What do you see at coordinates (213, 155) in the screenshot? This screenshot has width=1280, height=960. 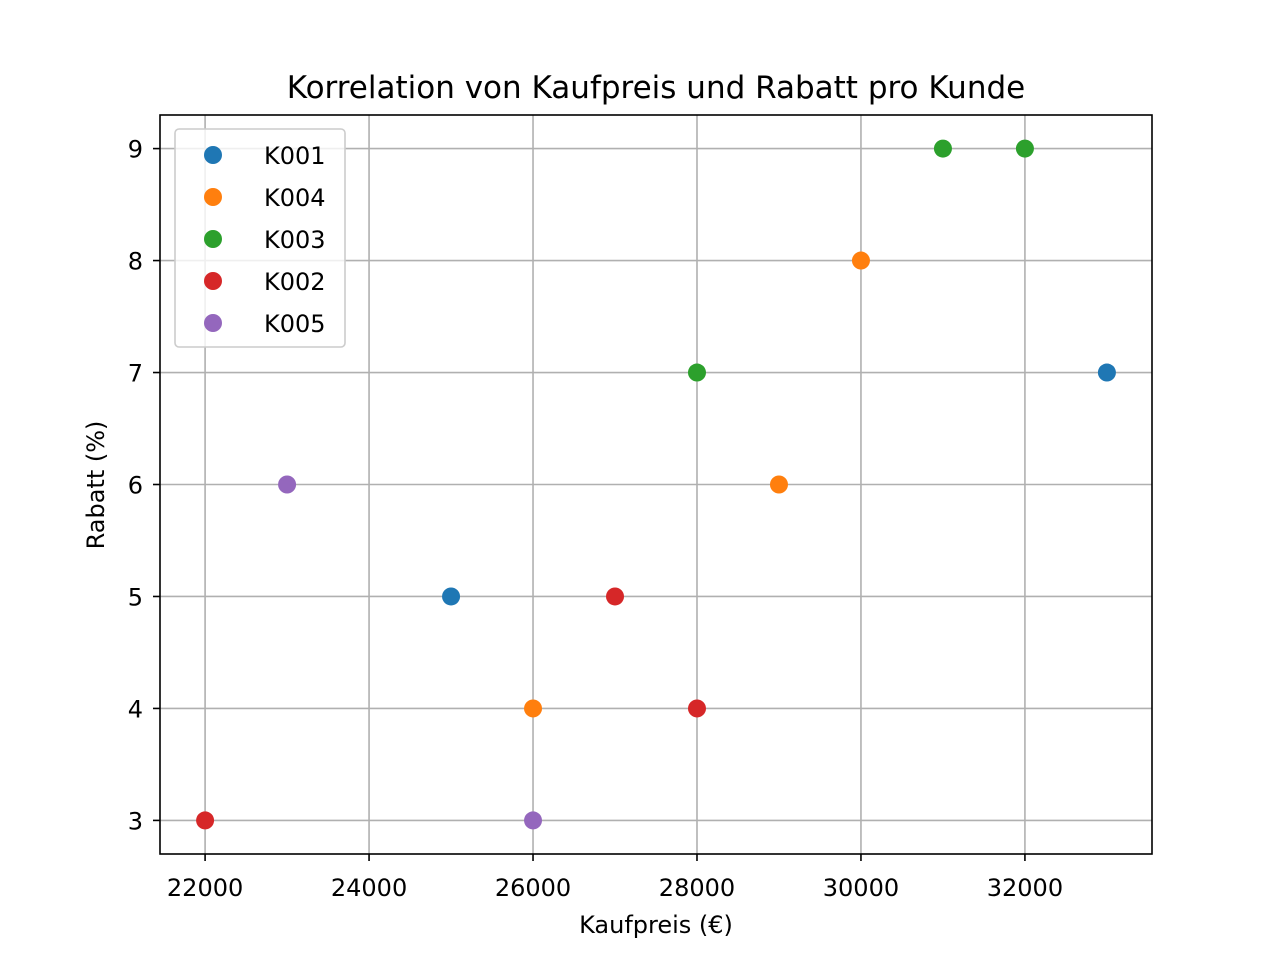 I see `legend-marker-k001` at bounding box center [213, 155].